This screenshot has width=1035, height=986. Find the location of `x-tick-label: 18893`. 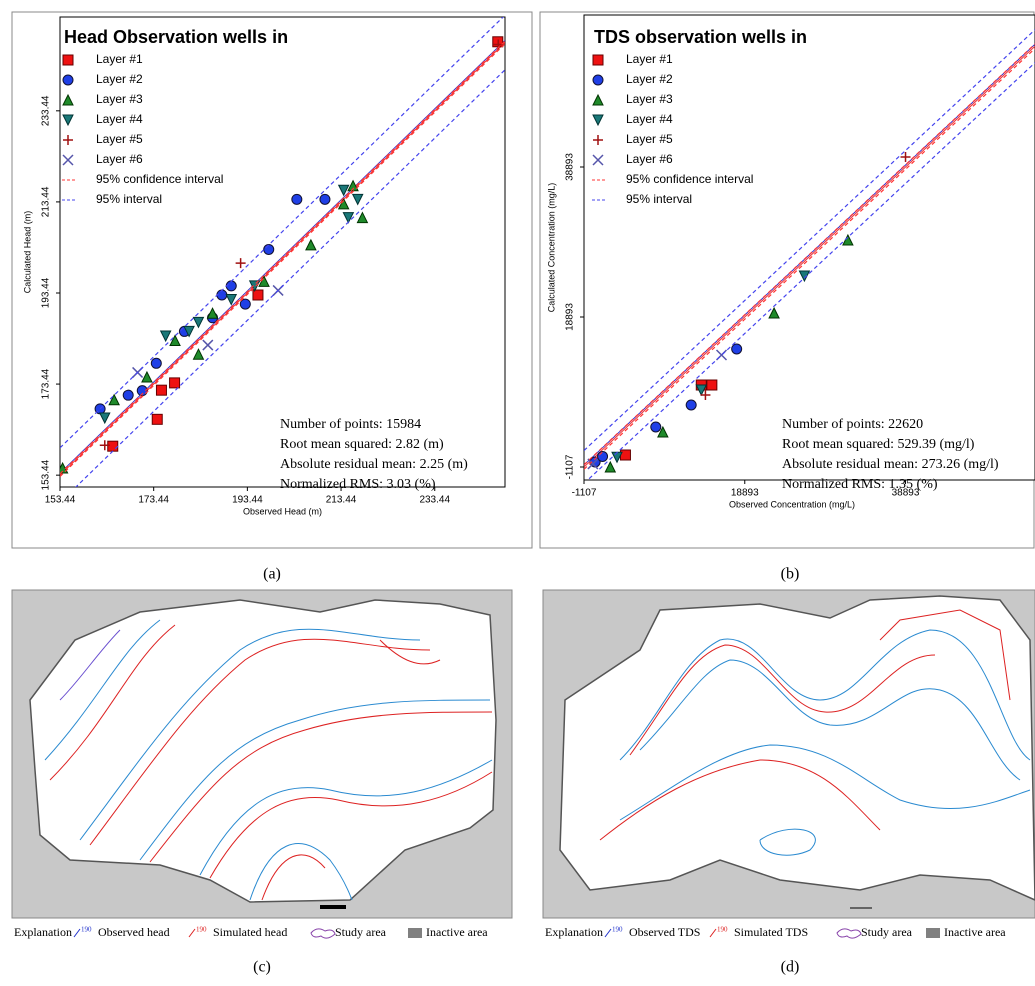

x-tick-label: 18893 is located at coordinates (745, 493).